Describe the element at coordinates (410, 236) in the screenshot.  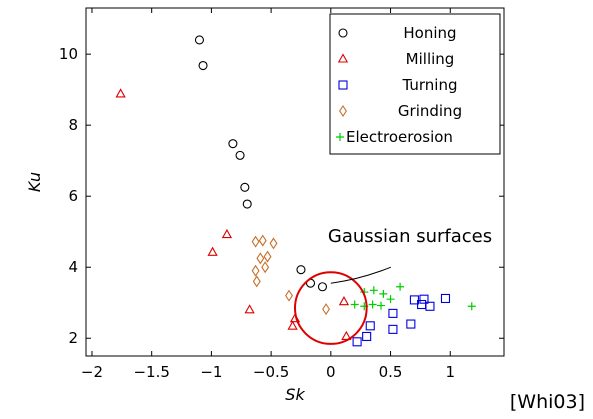
I see `annotation-label: Gaussian surfaces` at that location.